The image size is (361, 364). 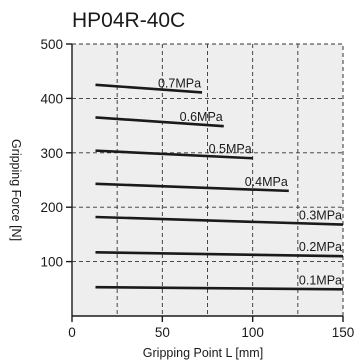 What do you see at coordinates (51, 153) in the screenshot?
I see `y-tick-label: 300` at bounding box center [51, 153].